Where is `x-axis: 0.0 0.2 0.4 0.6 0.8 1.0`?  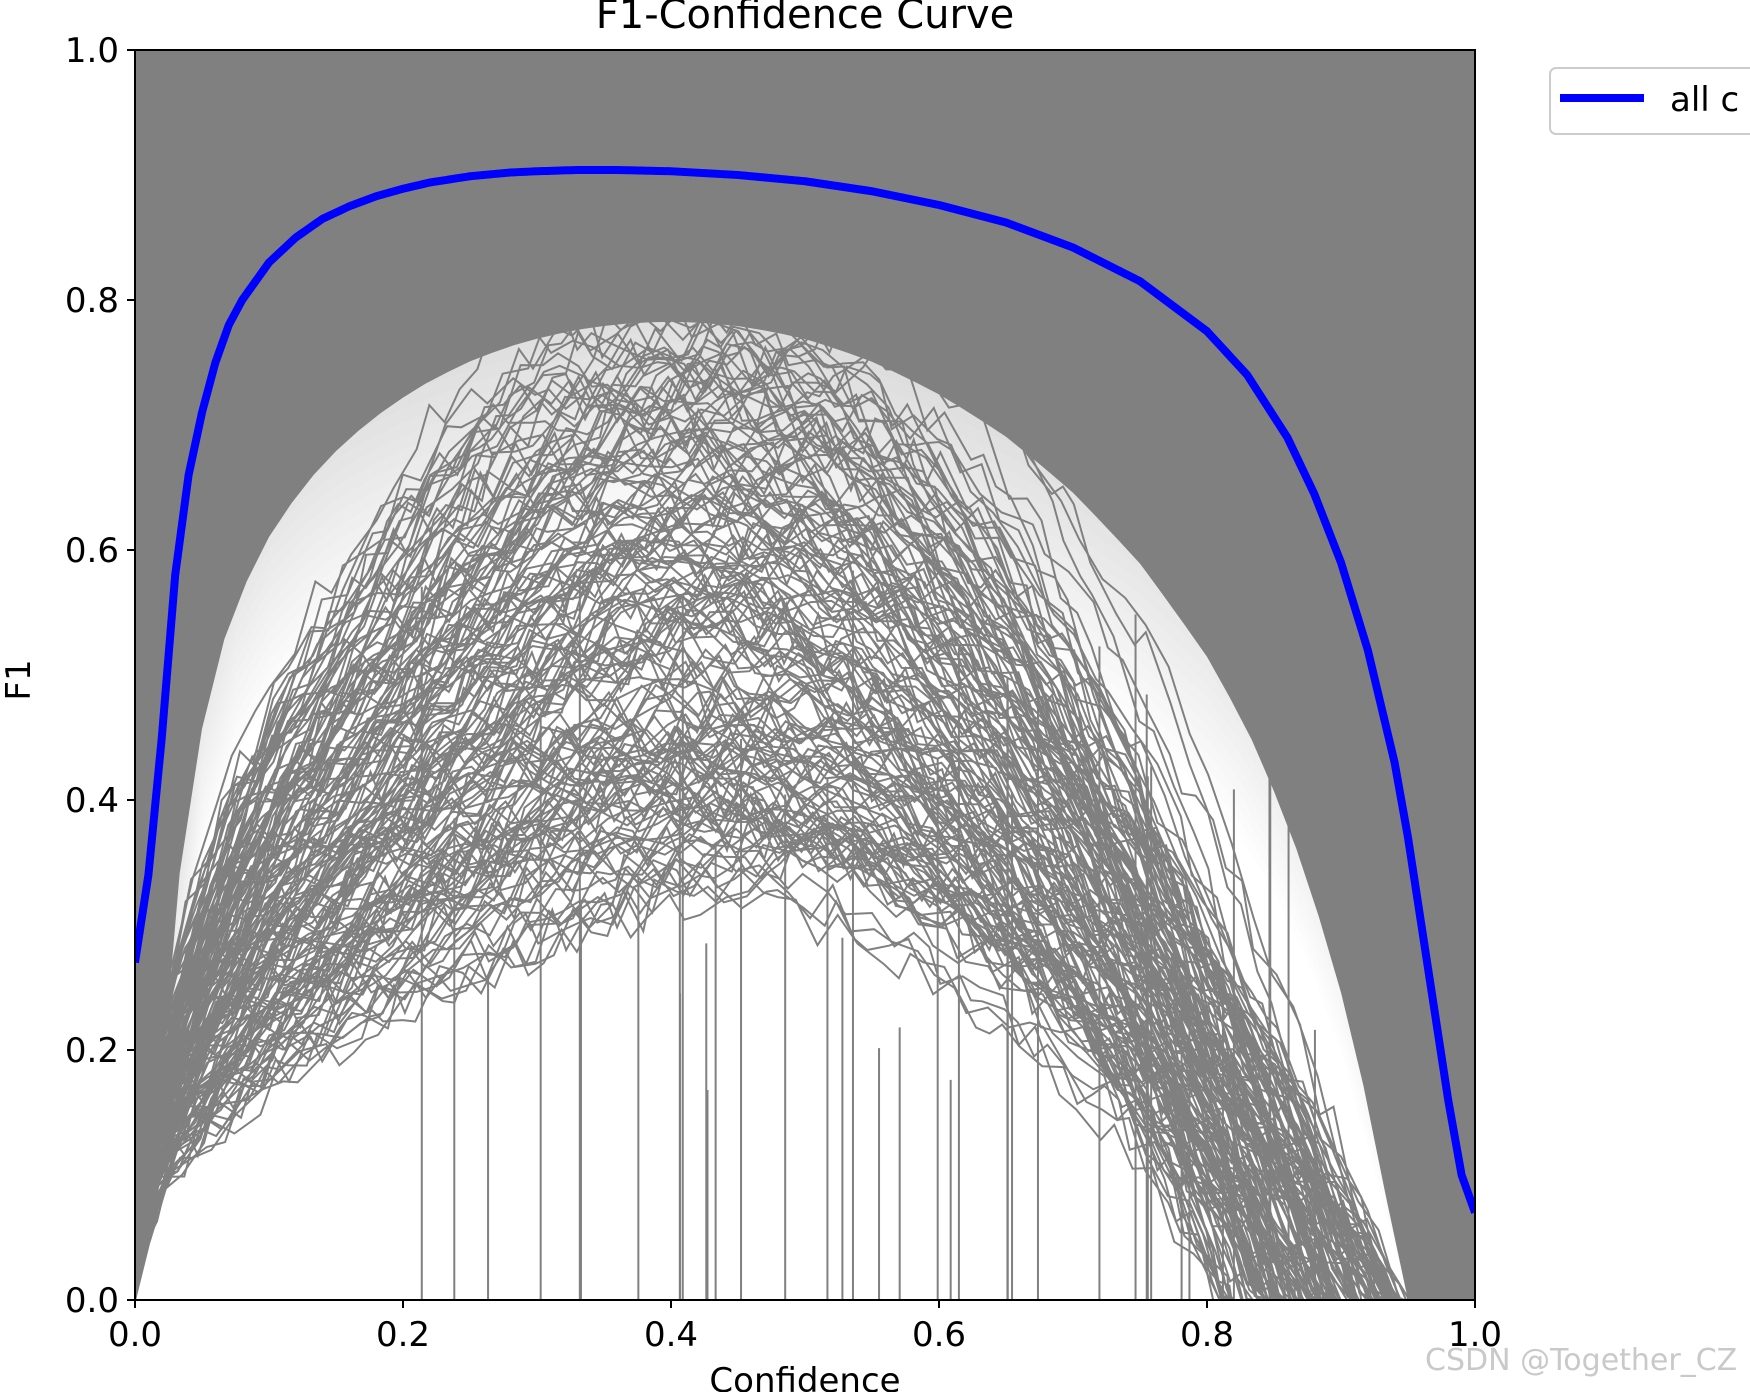 x-axis: 0.0 0.2 0.4 0.6 0.8 1.0 is located at coordinates (805, 1327).